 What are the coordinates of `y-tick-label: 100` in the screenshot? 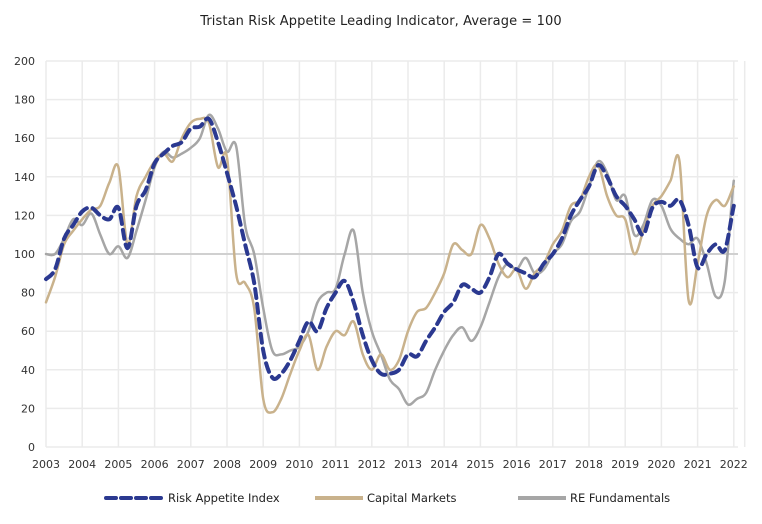 It's located at (24, 254).